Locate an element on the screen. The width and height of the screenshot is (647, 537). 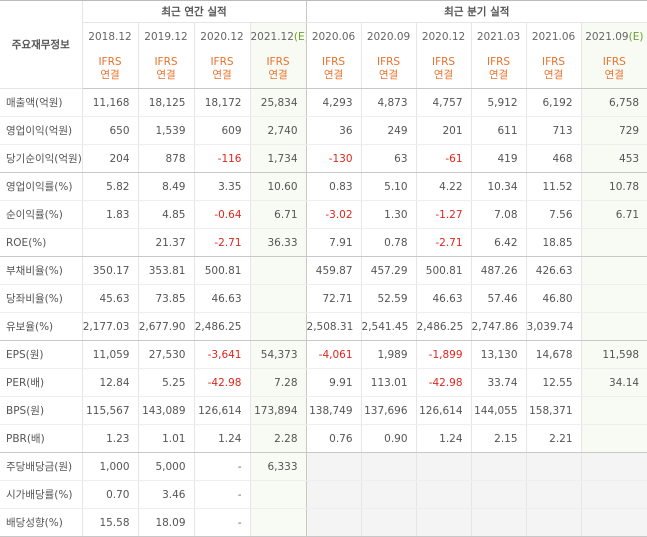
value-cell: 158,371 is located at coordinates (553, 410).